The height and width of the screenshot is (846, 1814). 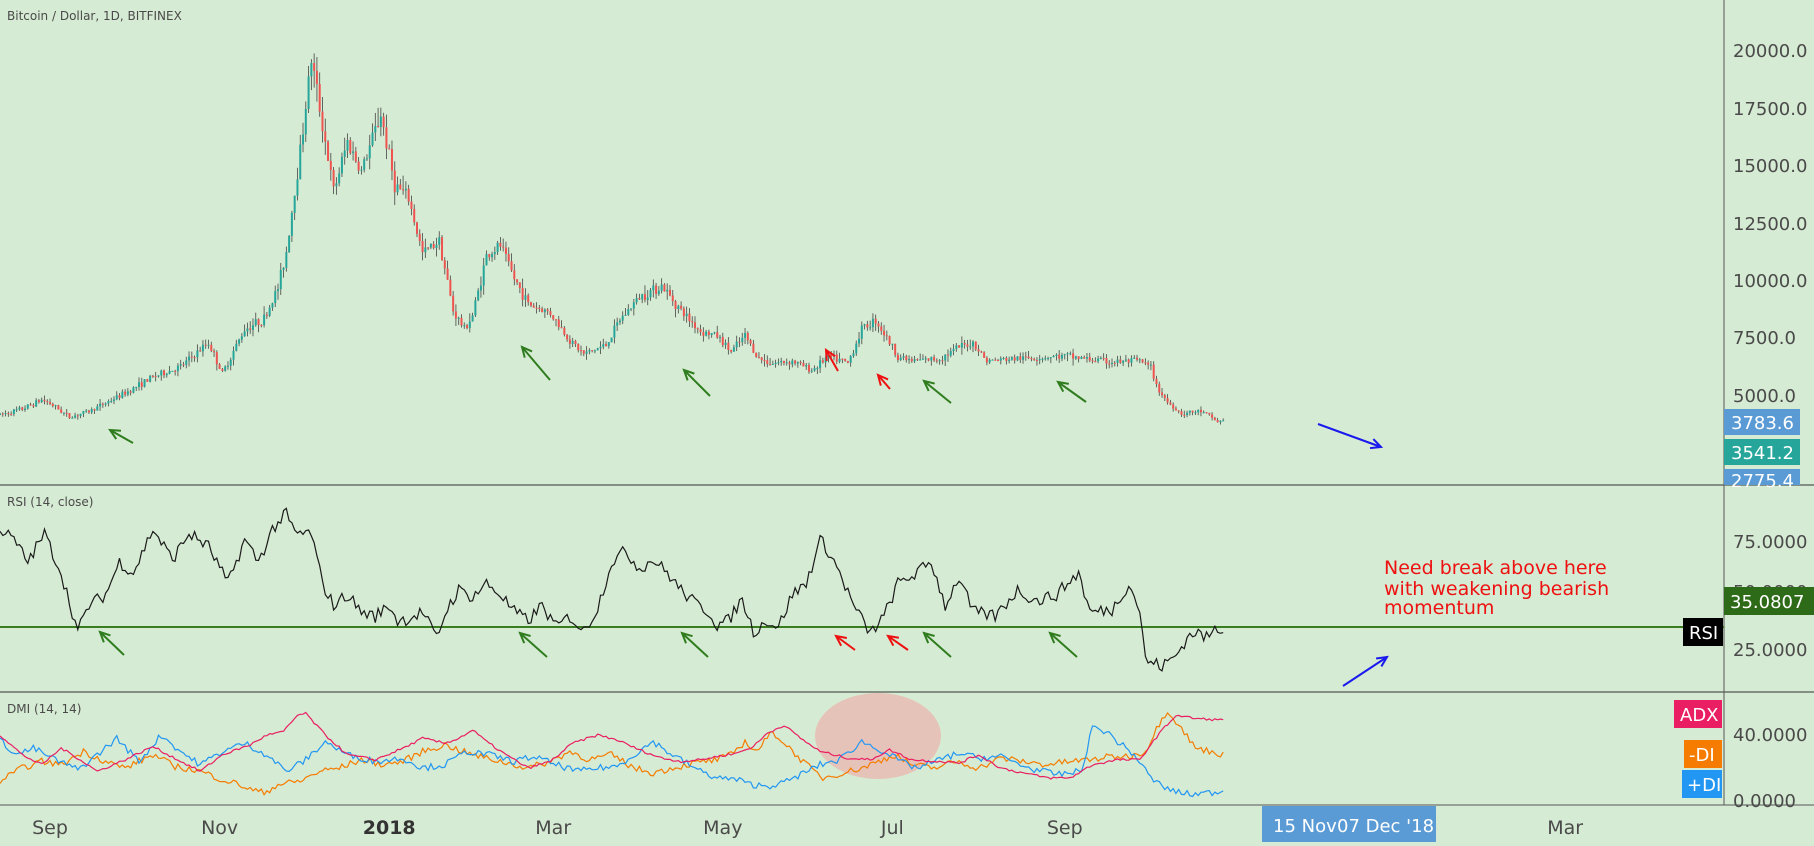 I want to click on rsi-red-arrow-head, so click(x=840, y=640).